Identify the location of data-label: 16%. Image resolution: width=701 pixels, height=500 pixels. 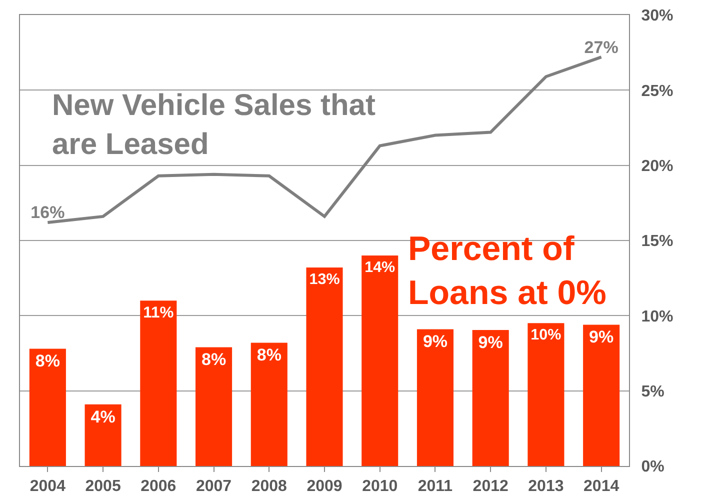
(47, 212).